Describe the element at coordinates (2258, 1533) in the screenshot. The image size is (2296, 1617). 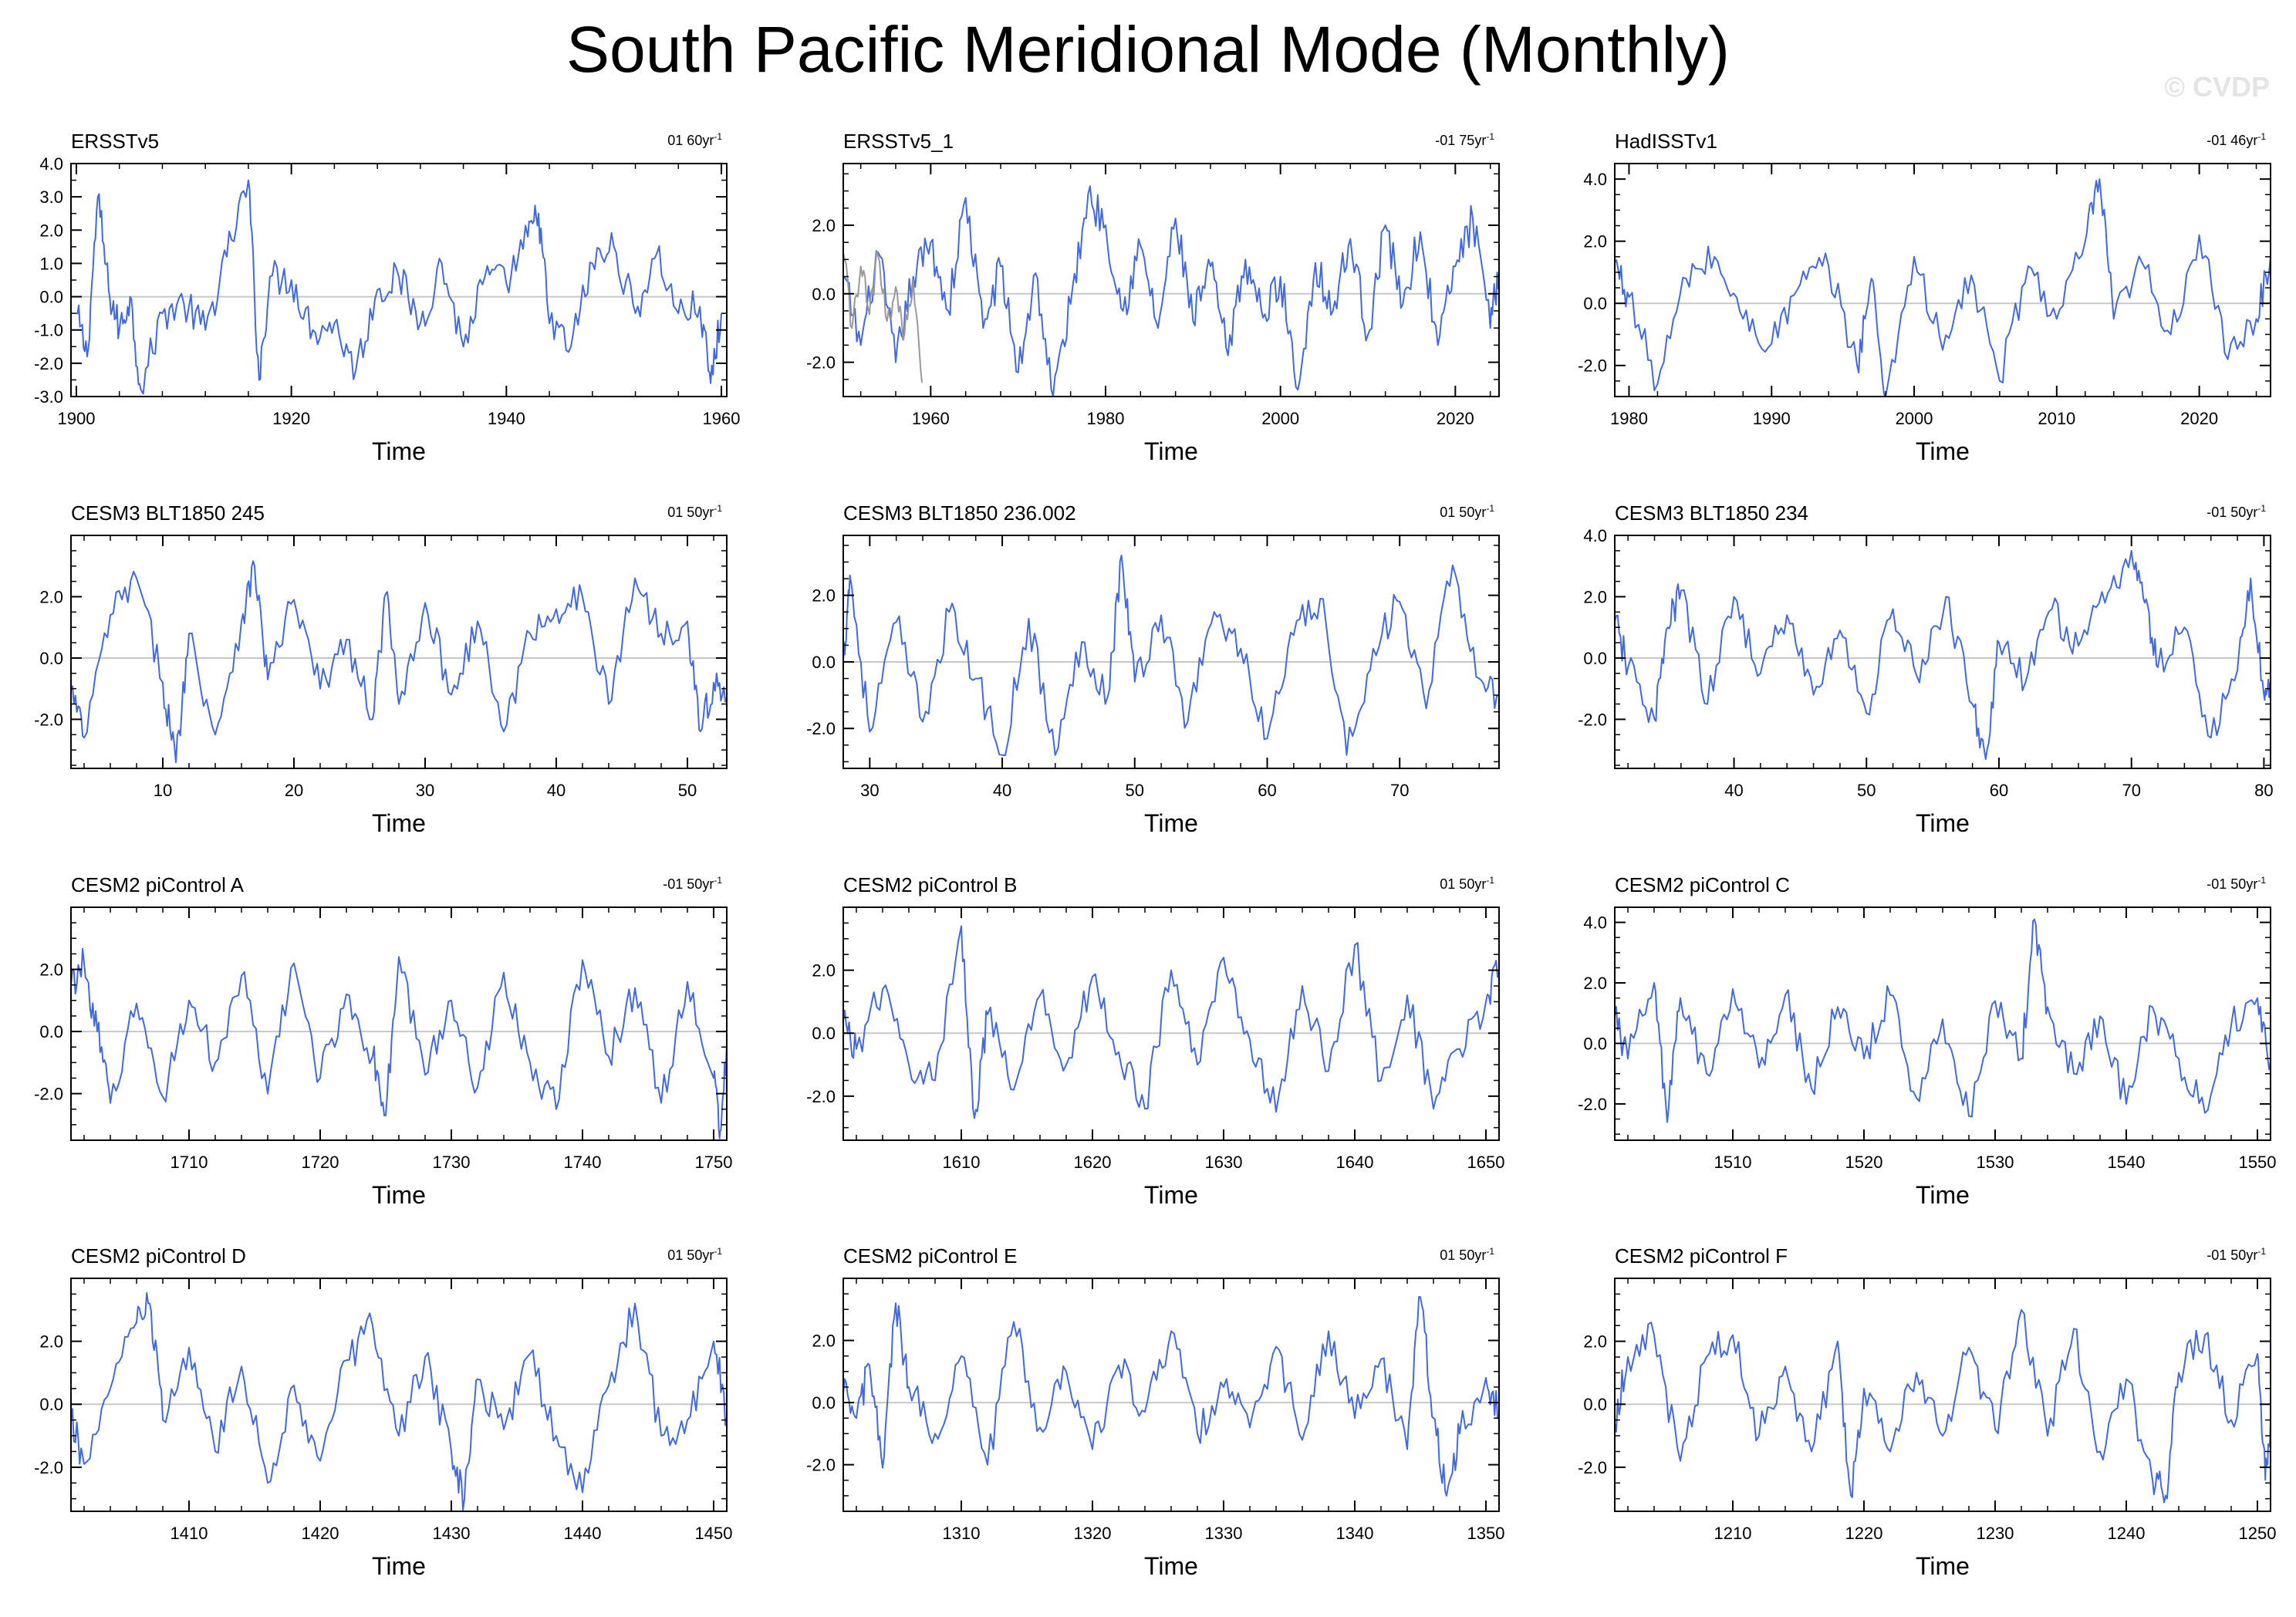
I see `x-tick-label: 1250` at that location.